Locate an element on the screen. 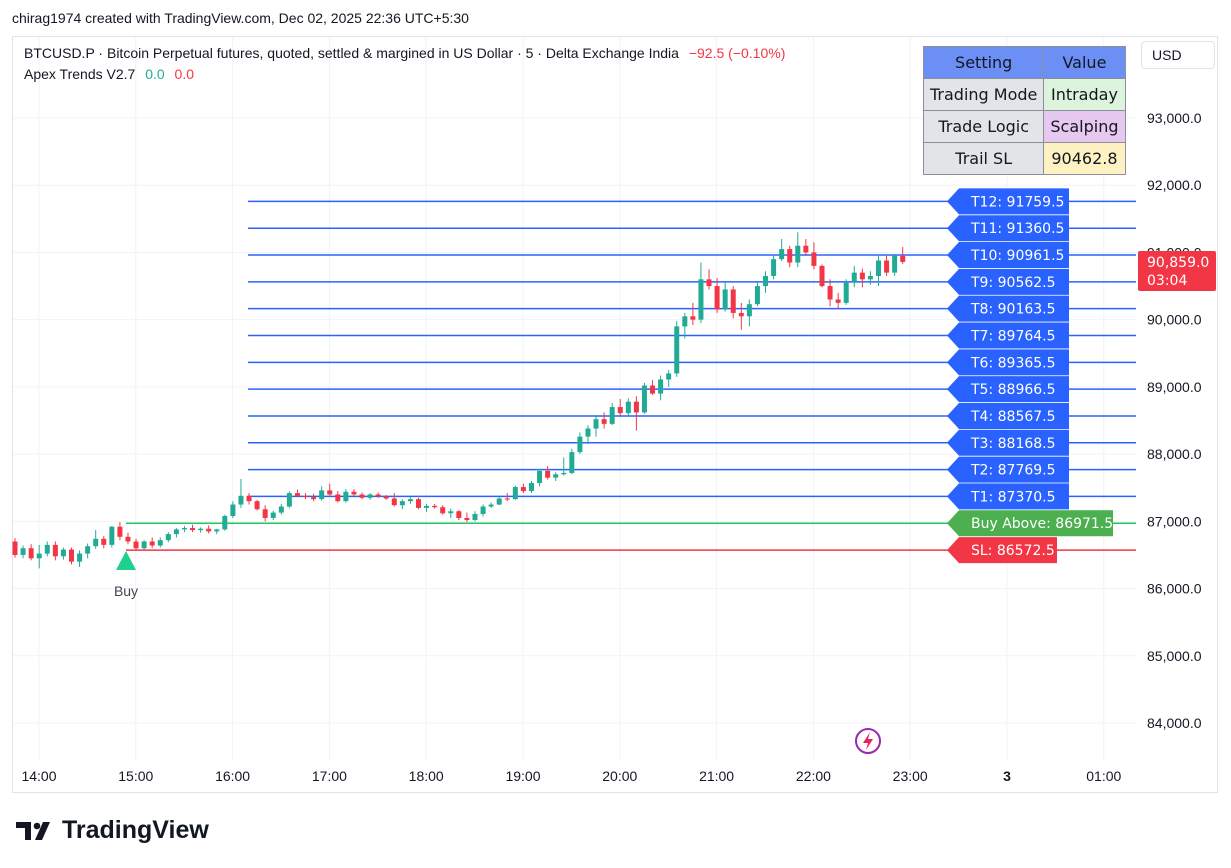 The height and width of the screenshot is (868, 1231). level-label: Buy Above: 86971.5 is located at coordinates (1042, 524).